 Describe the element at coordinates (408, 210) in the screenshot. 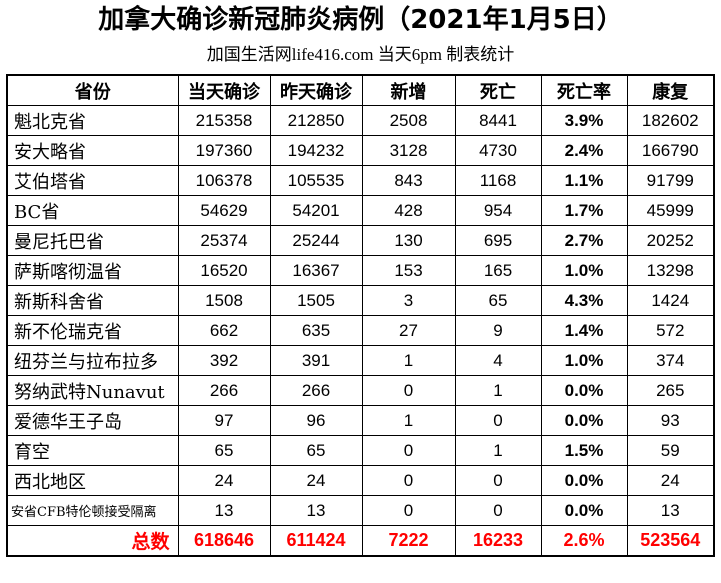

I see `value-cell: 428` at that location.